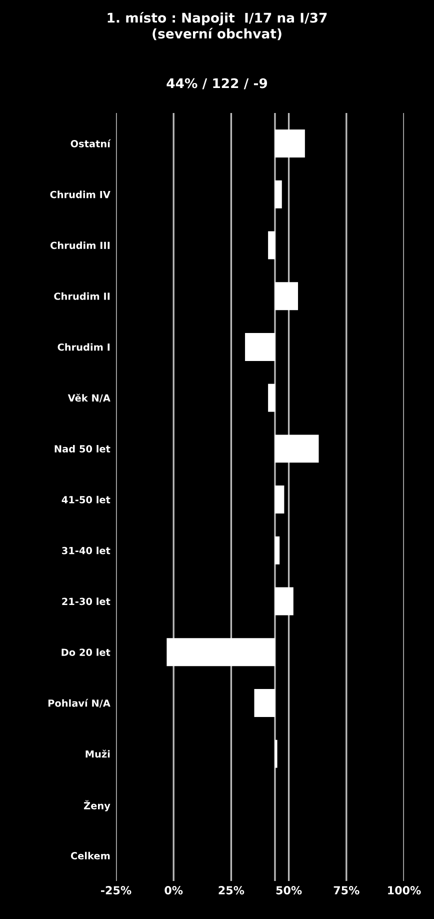 The height and width of the screenshot is (919, 434). Describe the element at coordinates (89, 398) in the screenshot. I see `y-tick-label: Věk N/A` at that location.